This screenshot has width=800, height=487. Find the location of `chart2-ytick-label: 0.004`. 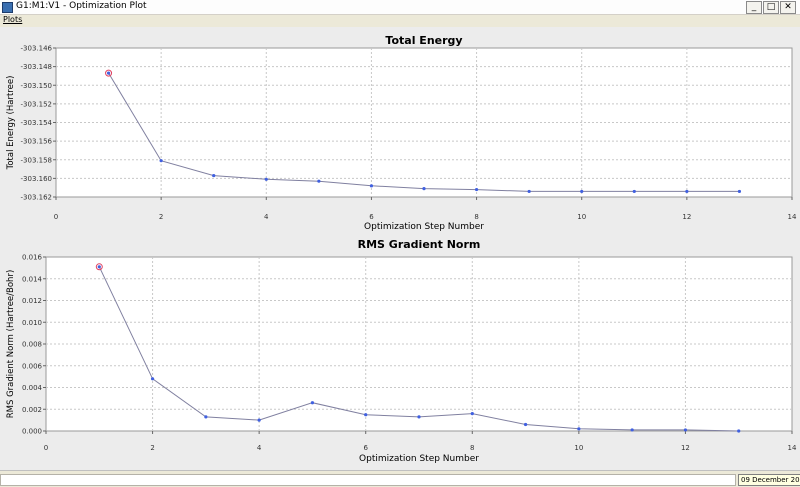

chart2-ytick-label: 0.004 is located at coordinates (32, 388).